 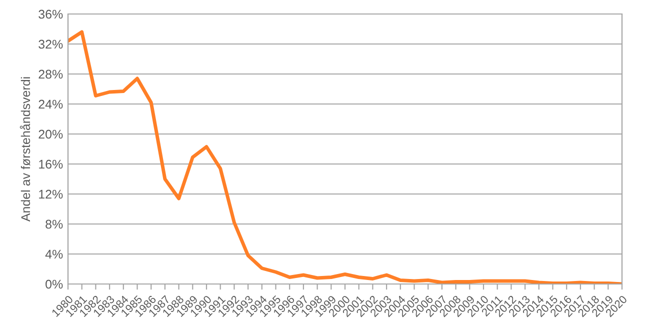 What do you see at coordinates (51, 194) in the screenshot?
I see `y-tick-label: 12%` at bounding box center [51, 194].